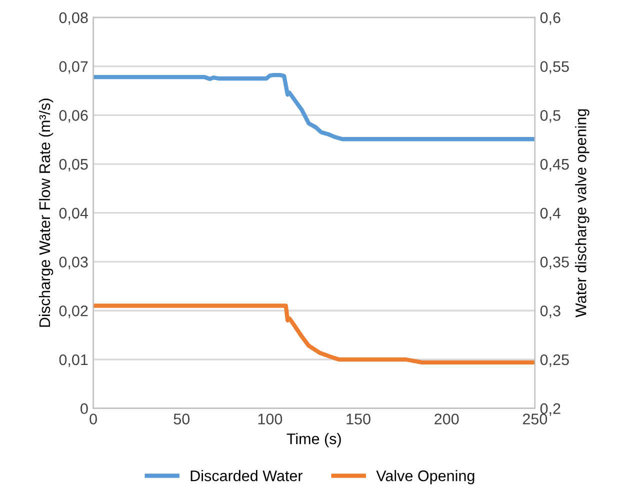  Describe the element at coordinates (550, 116) in the screenshot. I see `y2-tick-label: 0,5` at that location.